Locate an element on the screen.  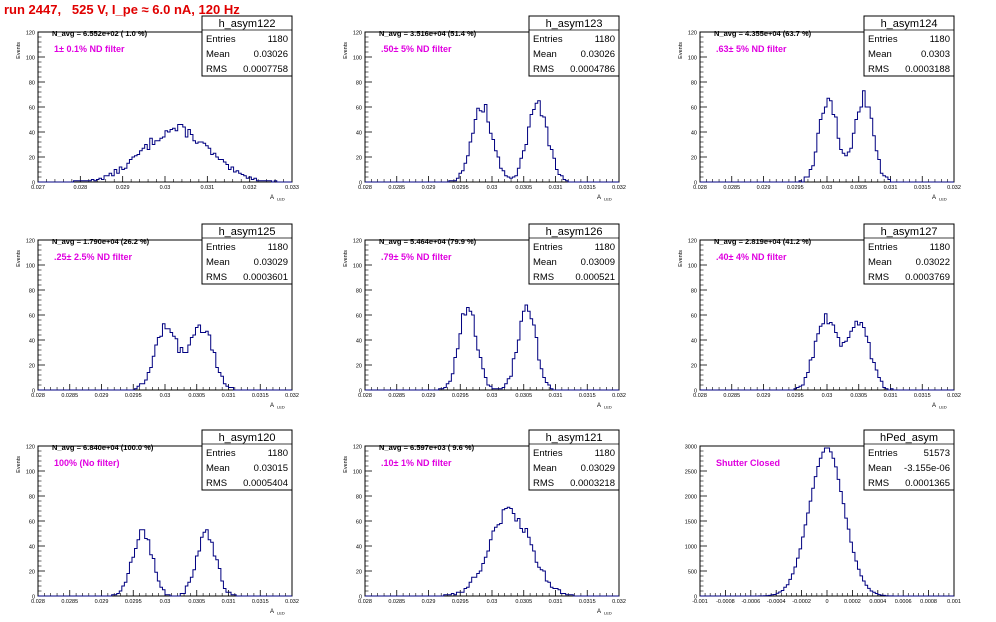
stats-value: 0.0005404 is located at coordinates (265, 483).